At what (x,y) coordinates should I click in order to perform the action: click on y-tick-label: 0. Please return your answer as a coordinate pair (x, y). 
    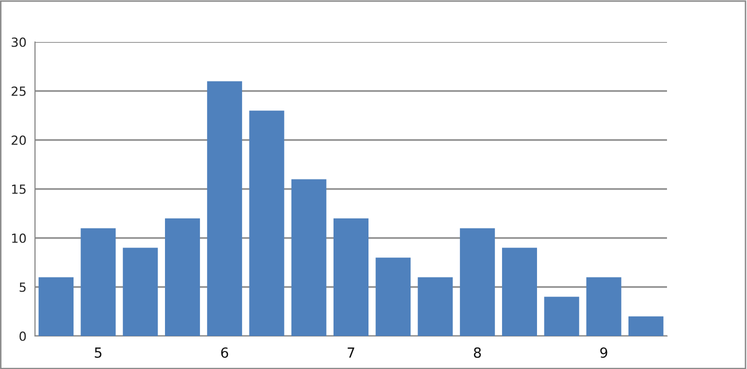
    Looking at the image, I should click on (23, 336).